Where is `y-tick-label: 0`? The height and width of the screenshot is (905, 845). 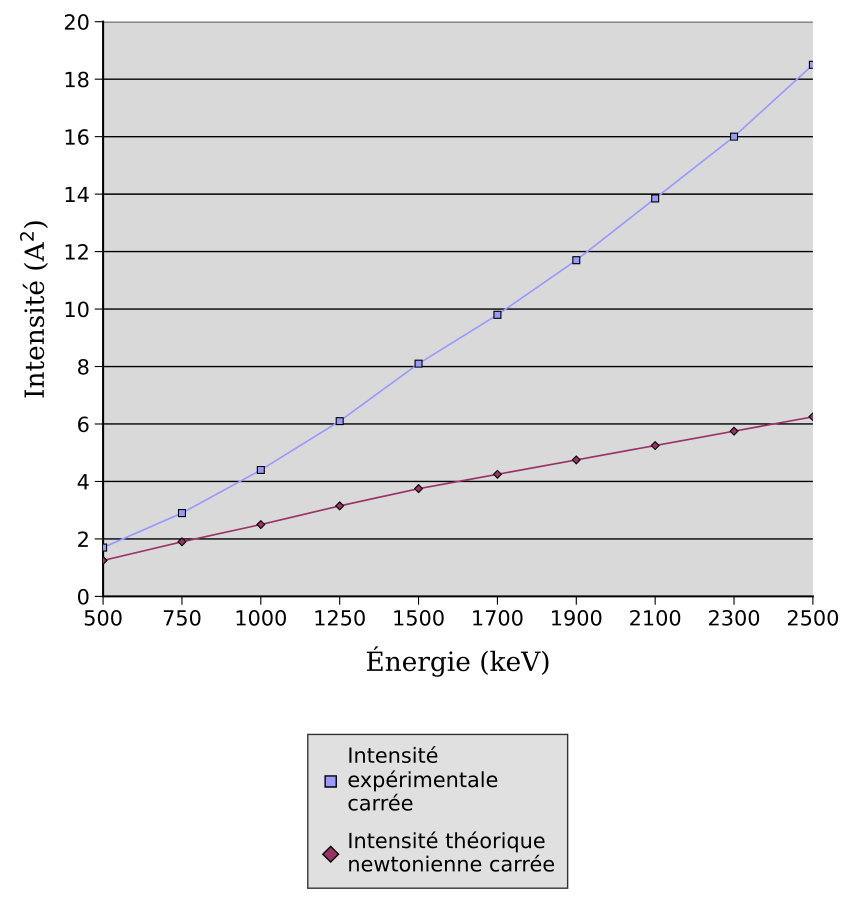 y-tick-label: 0 is located at coordinates (83, 596).